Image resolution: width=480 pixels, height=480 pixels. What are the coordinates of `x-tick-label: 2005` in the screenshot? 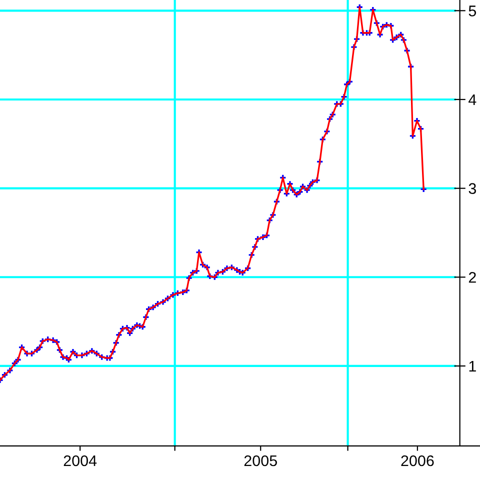 It's located at (260, 460).